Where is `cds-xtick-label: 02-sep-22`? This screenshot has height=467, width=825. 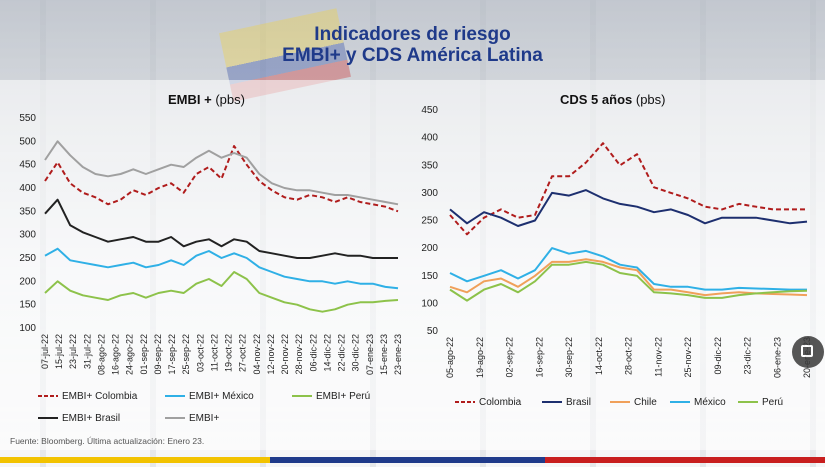
cds-xtick-label: 02-sep-22 is located at coordinates (510, 357).